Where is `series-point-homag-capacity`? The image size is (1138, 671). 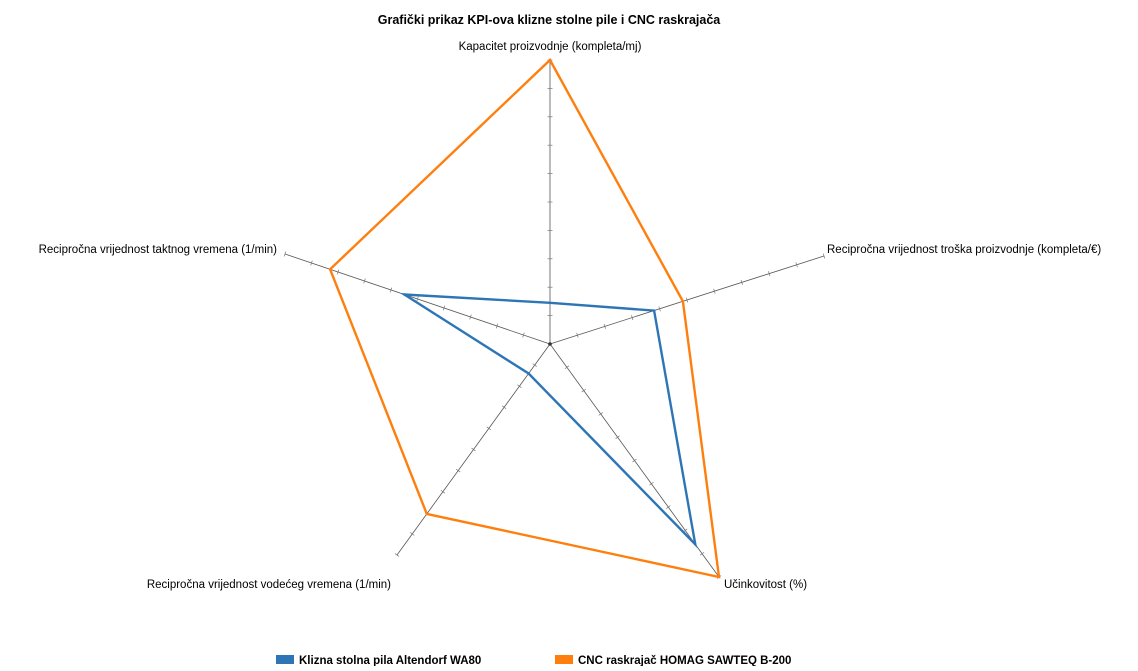 series-point-homag-capacity is located at coordinates (550, 60).